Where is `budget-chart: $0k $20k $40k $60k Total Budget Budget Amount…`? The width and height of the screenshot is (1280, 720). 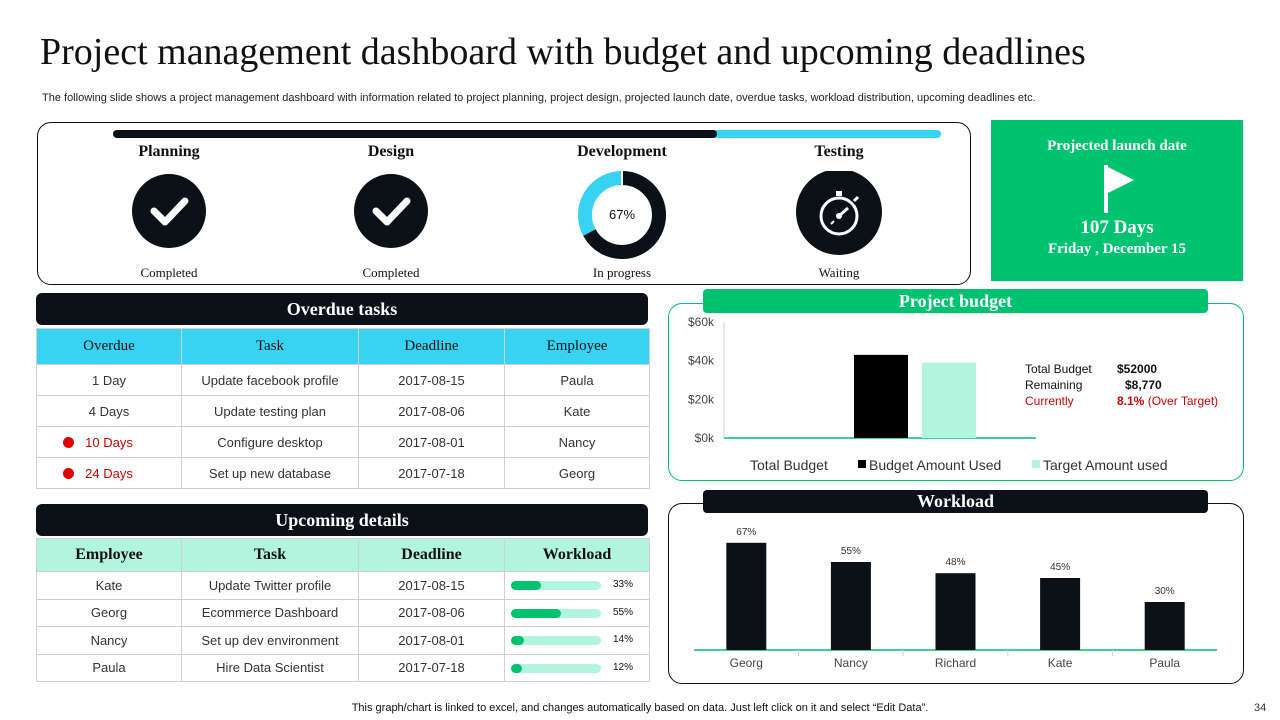
budget-chart: $0k $20k $40k $60k Total Budget Budget Amount… is located at coordinates (928, 394).